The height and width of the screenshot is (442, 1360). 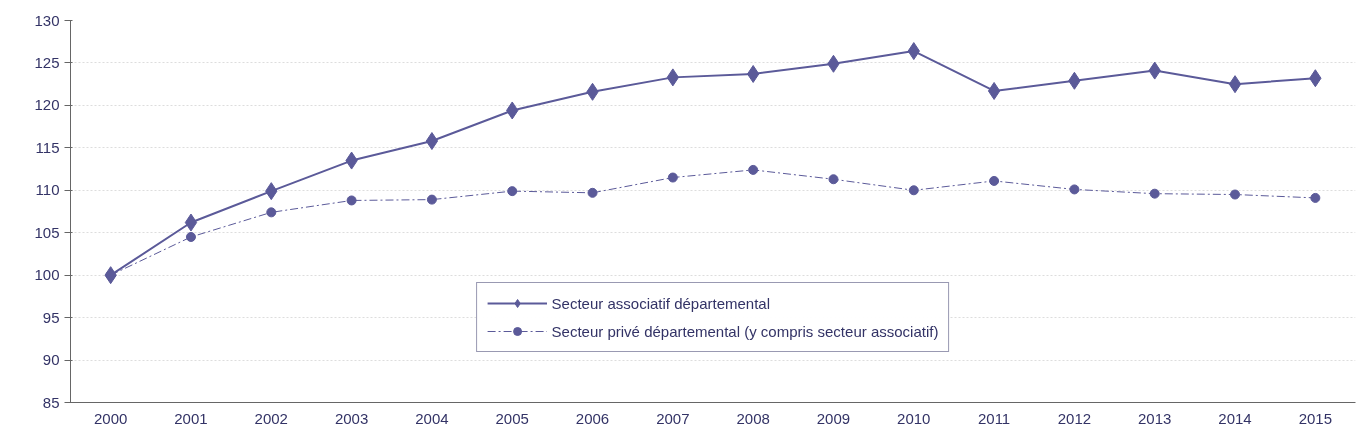 I want to click on x-tick-label: 2008, so click(x=753, y=418).